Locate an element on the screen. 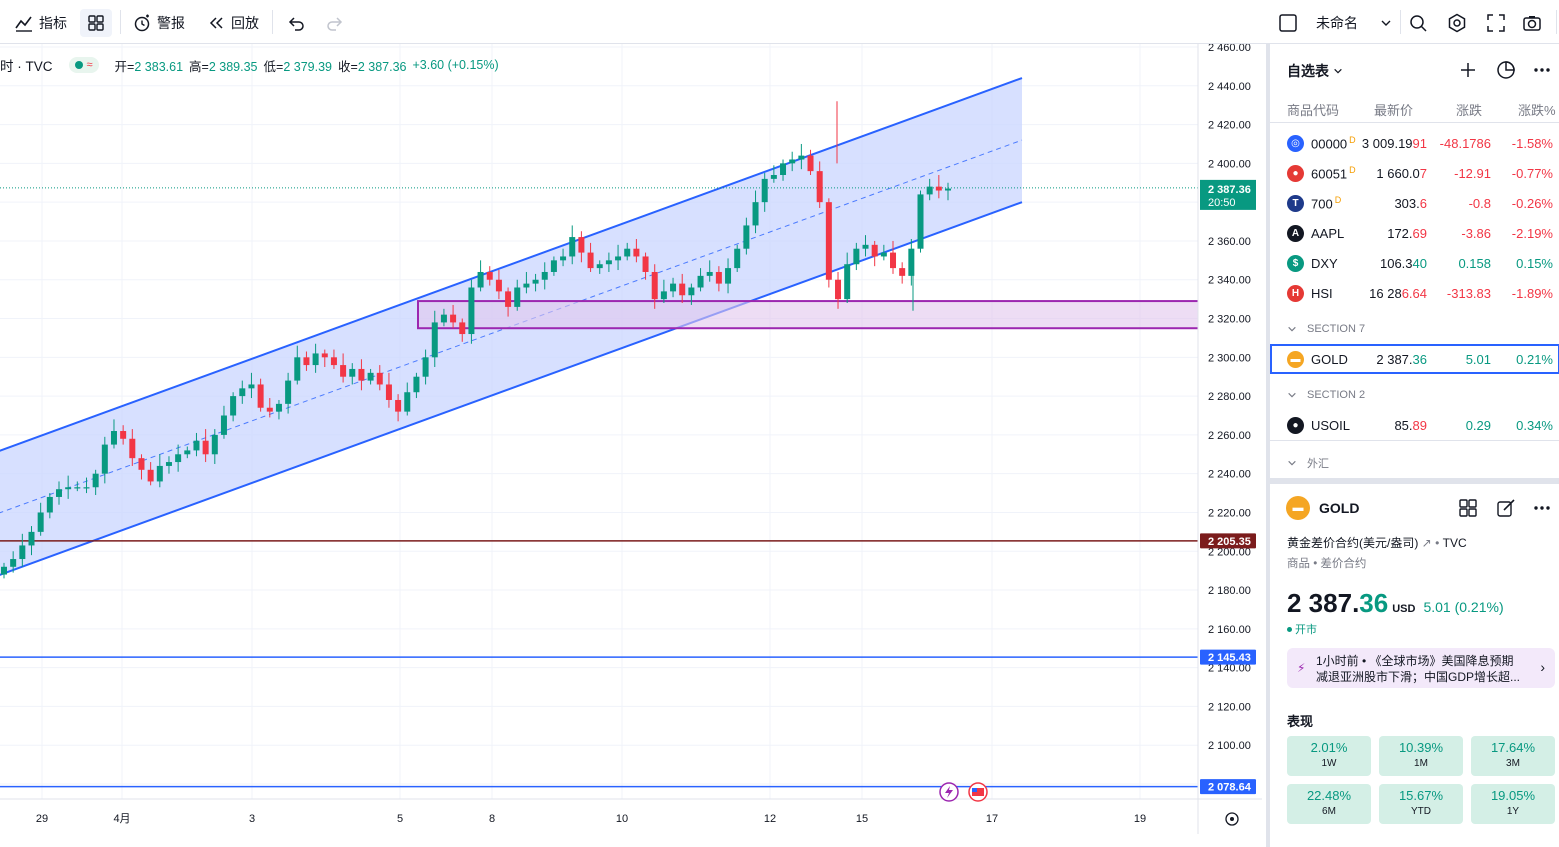 Image resolution: width=1559 pixels, height=847 pixels. section-7-header: SECTION 7 is located at coordinates (1326, 329).